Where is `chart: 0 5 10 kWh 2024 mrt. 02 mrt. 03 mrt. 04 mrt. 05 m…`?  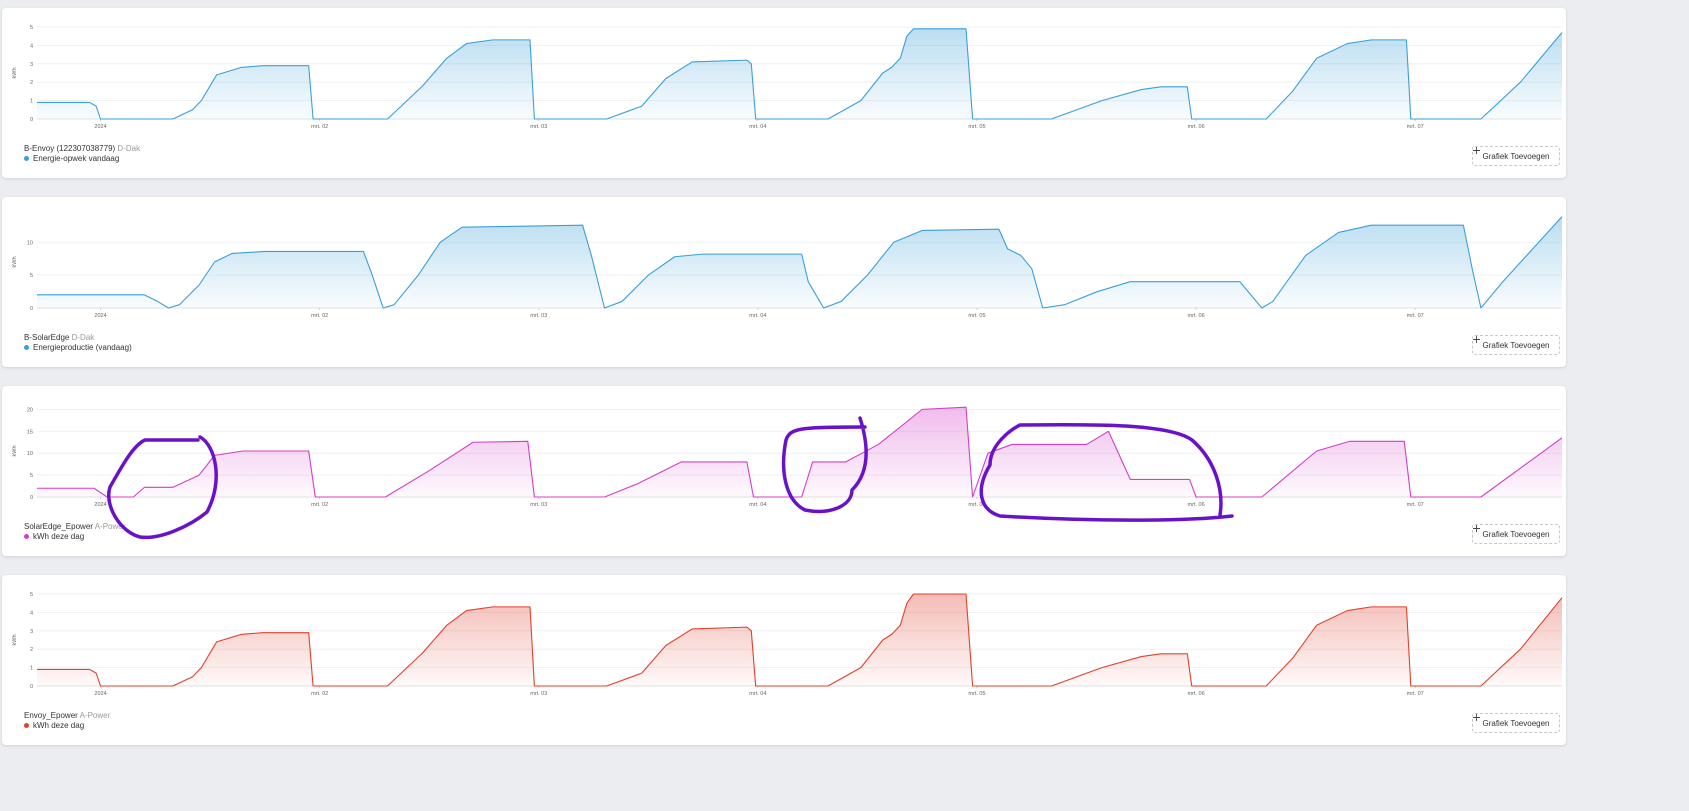 chart: 0 5 10 kWh 2024 mrt. 02 mrt. 03 mrt. 04 mrt. 05 m… is located at coordinates (787, 267).